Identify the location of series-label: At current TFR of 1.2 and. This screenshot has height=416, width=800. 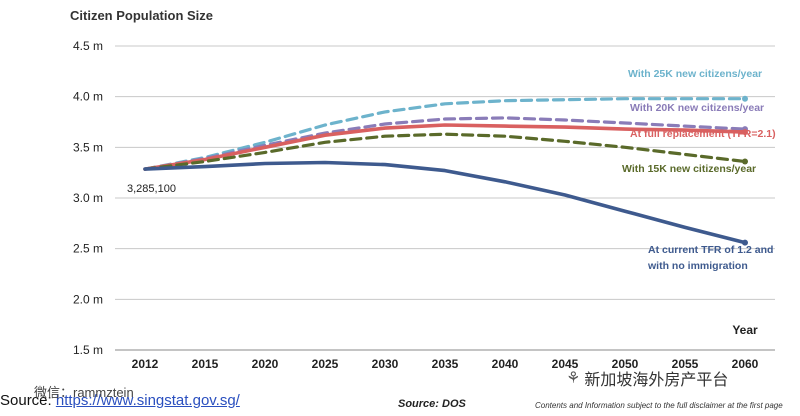
(710, 250).